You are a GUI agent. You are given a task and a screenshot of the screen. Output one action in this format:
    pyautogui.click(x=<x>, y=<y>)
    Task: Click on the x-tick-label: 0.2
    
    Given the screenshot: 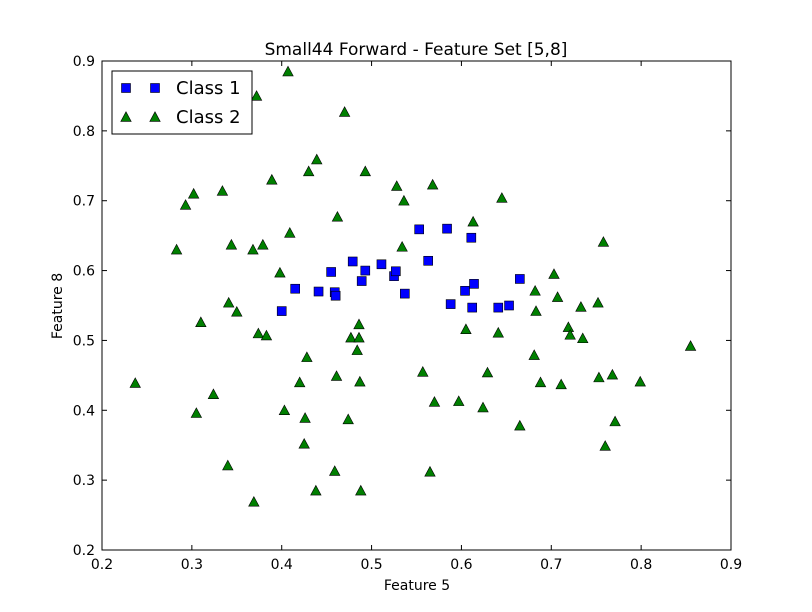 What is the action you would take?
    pyautogui.click(x=102, y=565)
    